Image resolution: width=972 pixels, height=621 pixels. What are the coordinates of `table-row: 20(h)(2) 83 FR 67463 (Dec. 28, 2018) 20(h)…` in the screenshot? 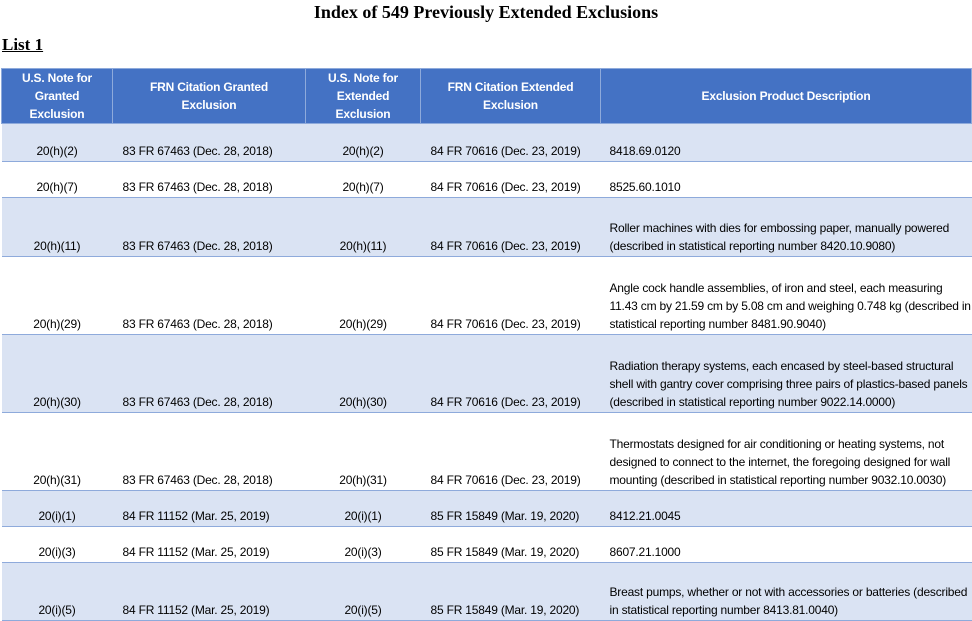 It's located at (486, 142).